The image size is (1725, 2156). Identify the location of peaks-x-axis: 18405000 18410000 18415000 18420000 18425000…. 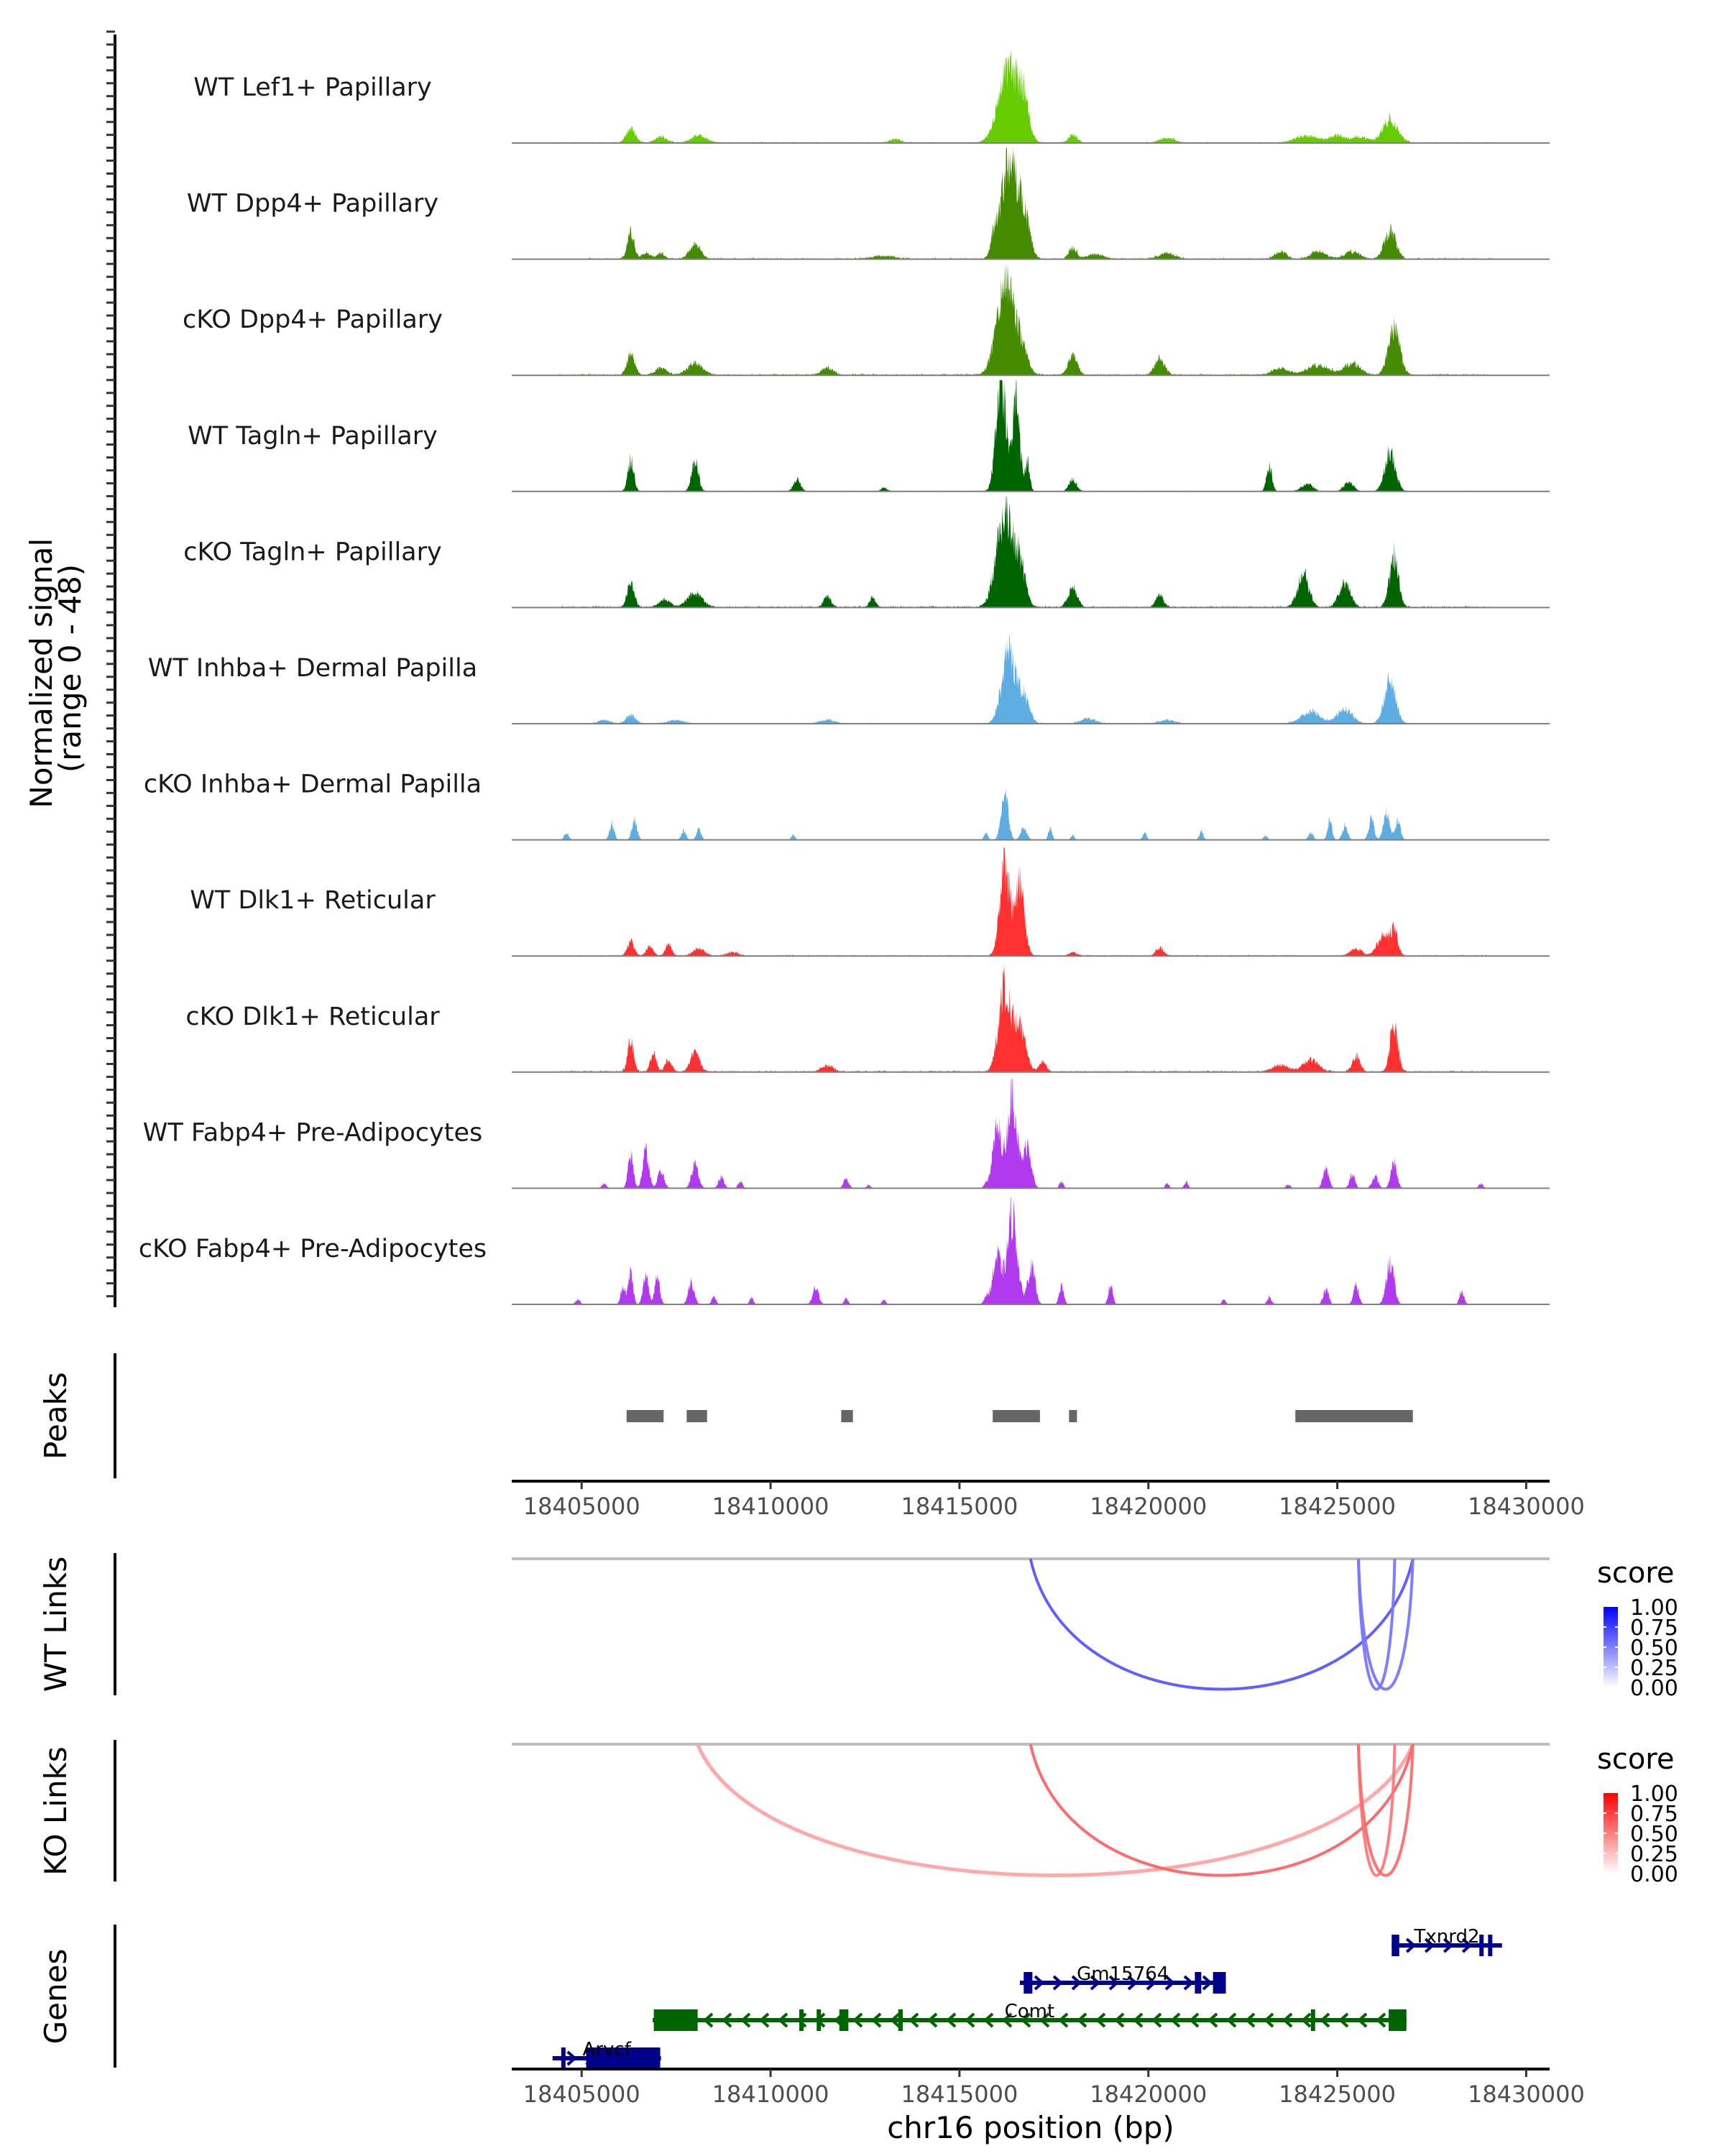
(1048, 1500).